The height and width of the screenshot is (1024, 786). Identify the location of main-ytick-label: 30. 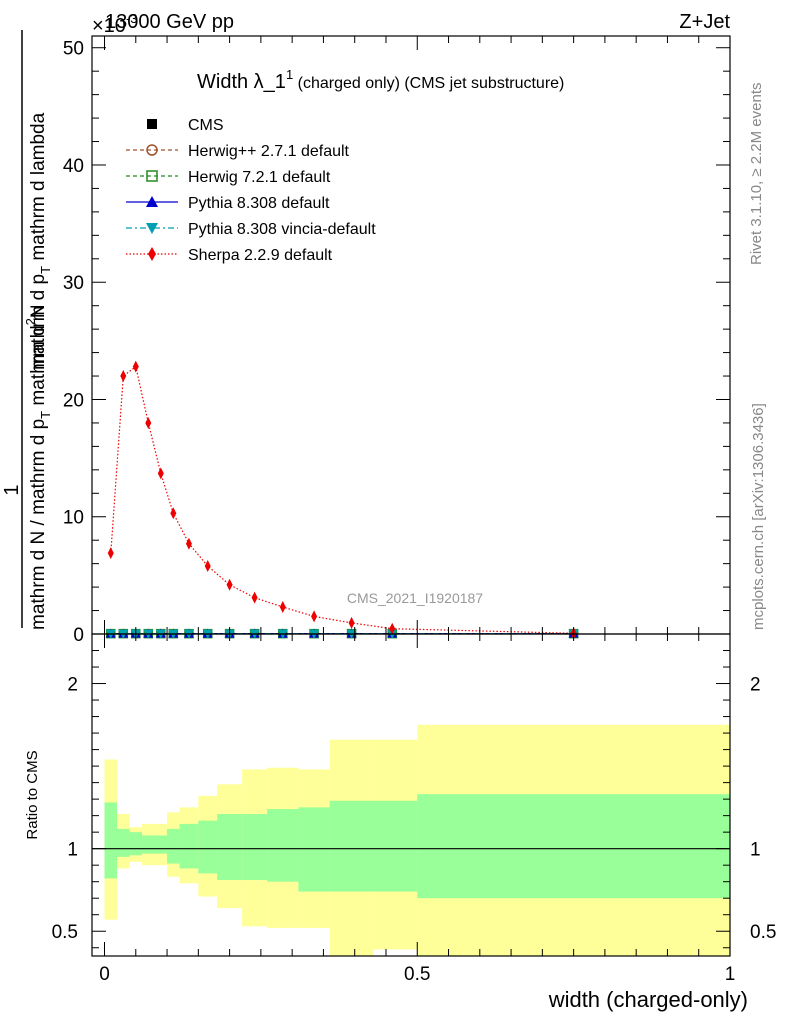
(73, 283).